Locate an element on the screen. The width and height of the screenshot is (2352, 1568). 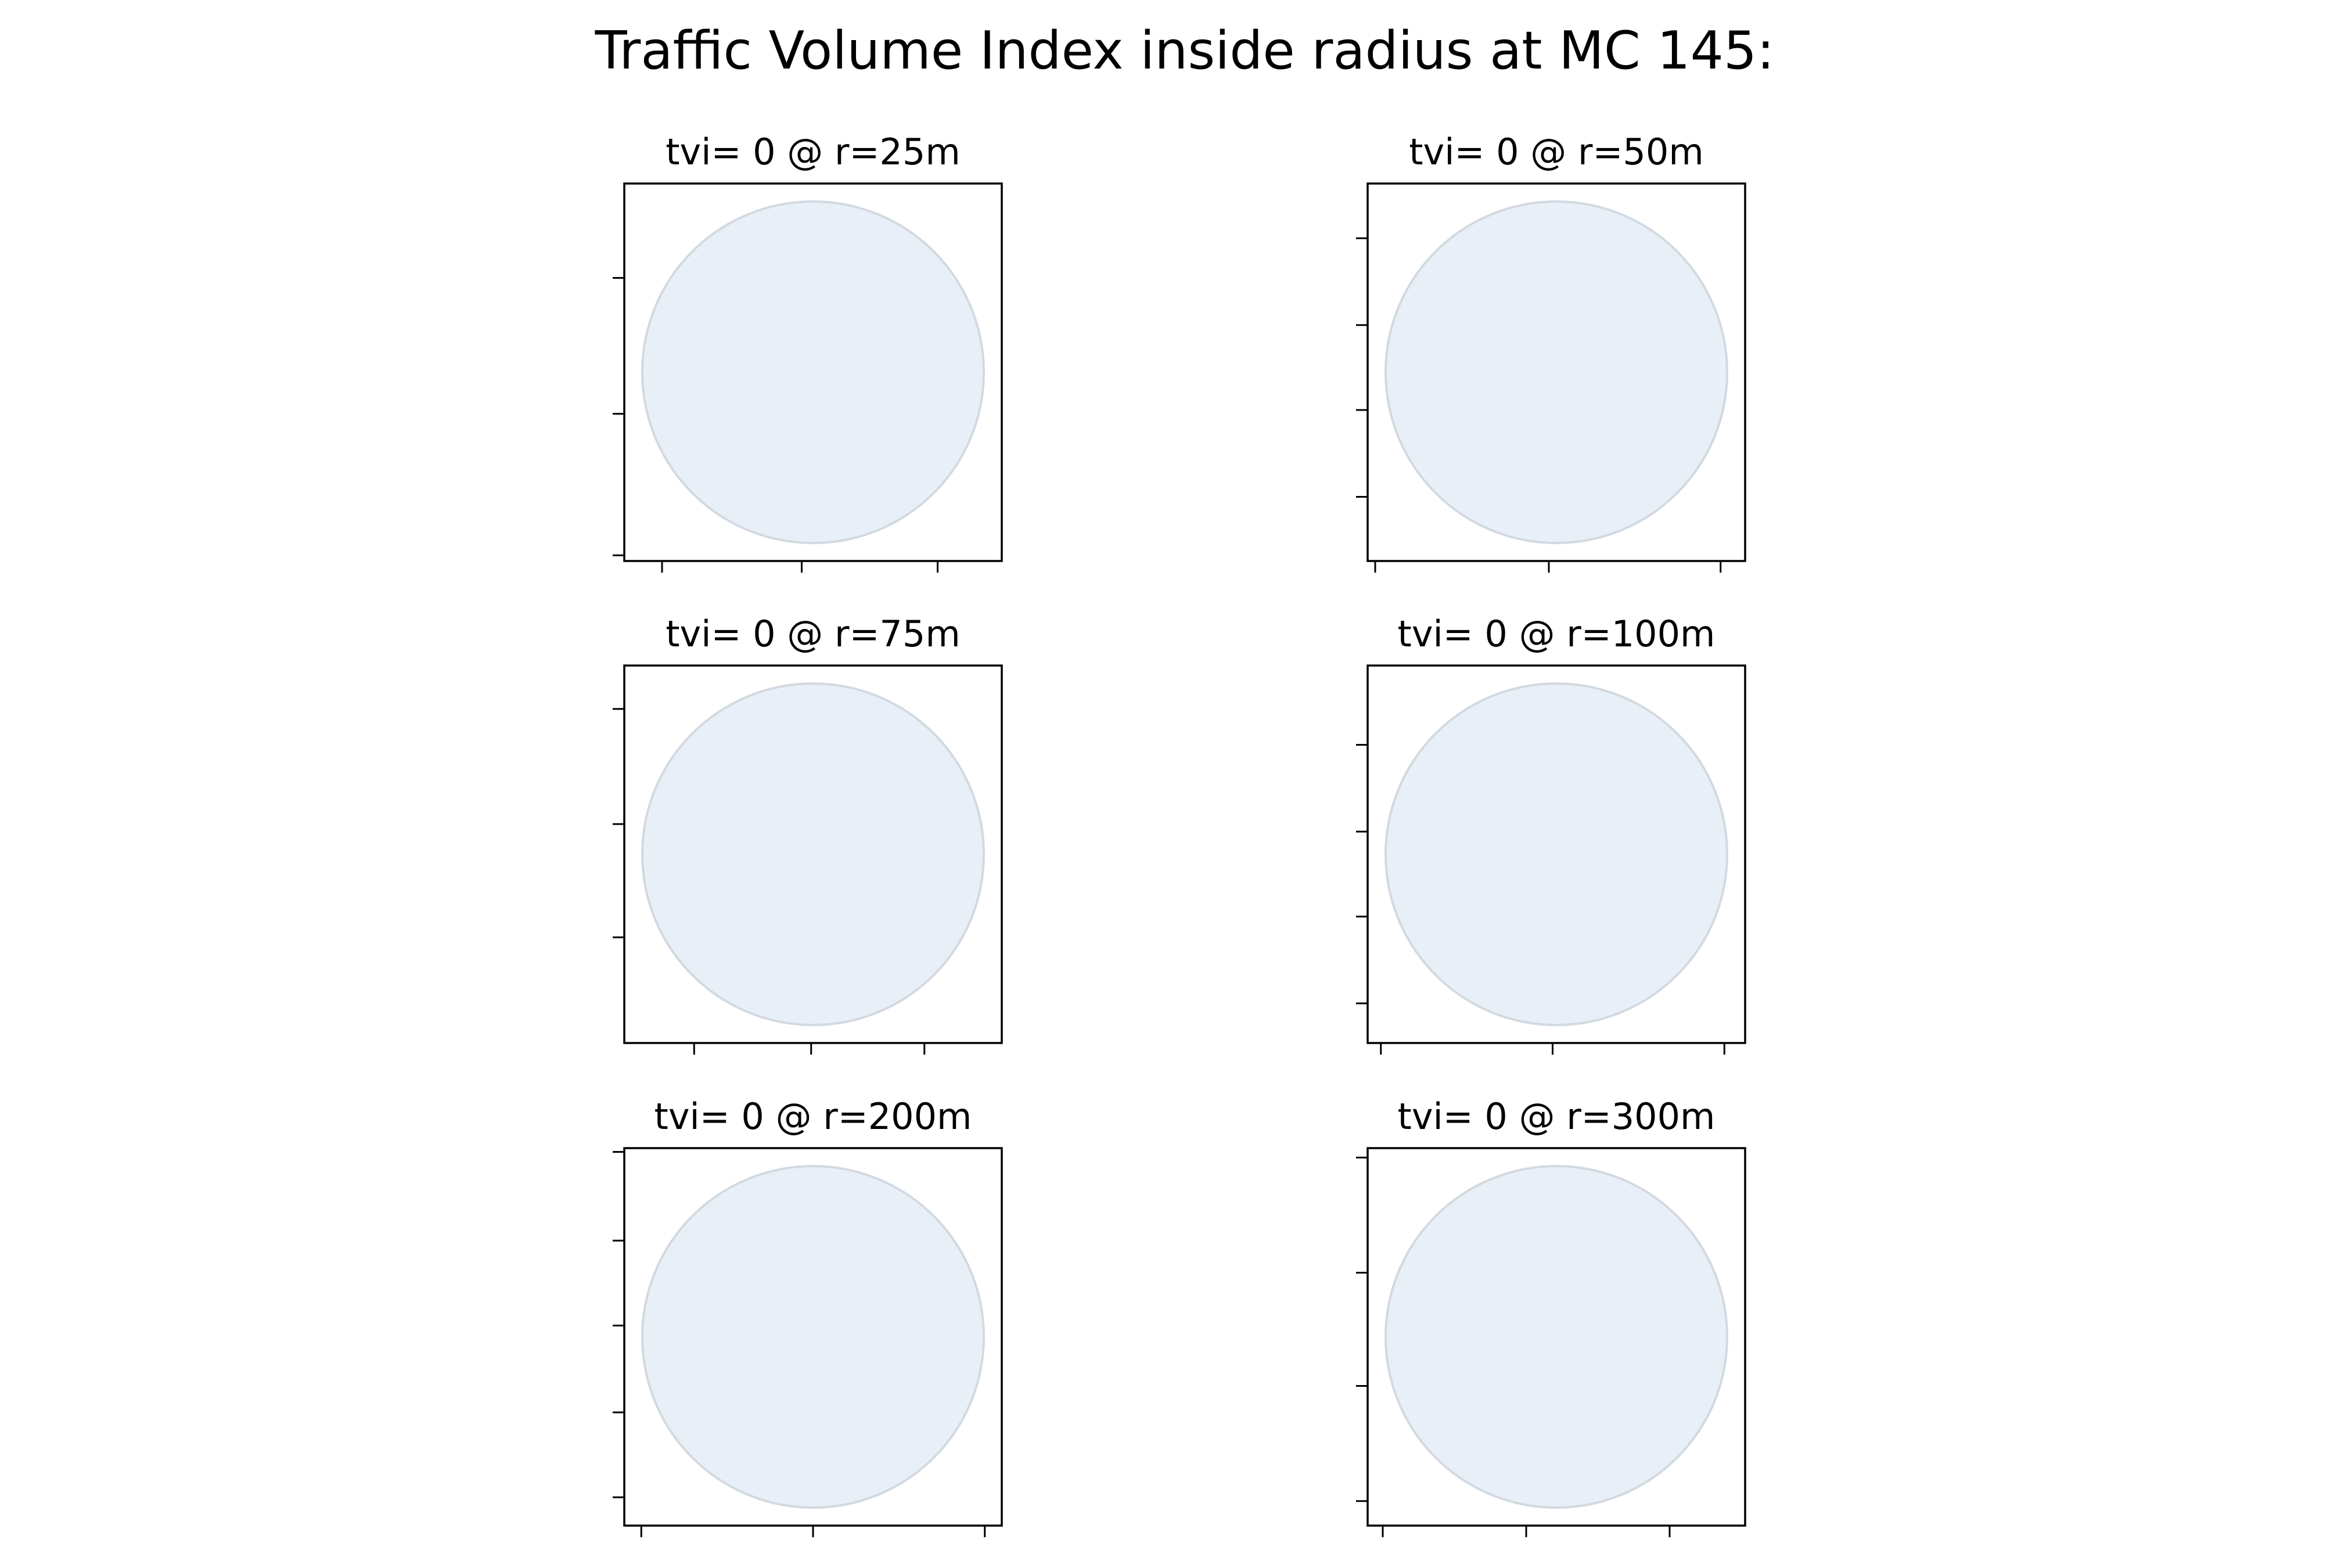
panel-5: tvi= 0 @ r=200m is located at coordinates (808, 1316).